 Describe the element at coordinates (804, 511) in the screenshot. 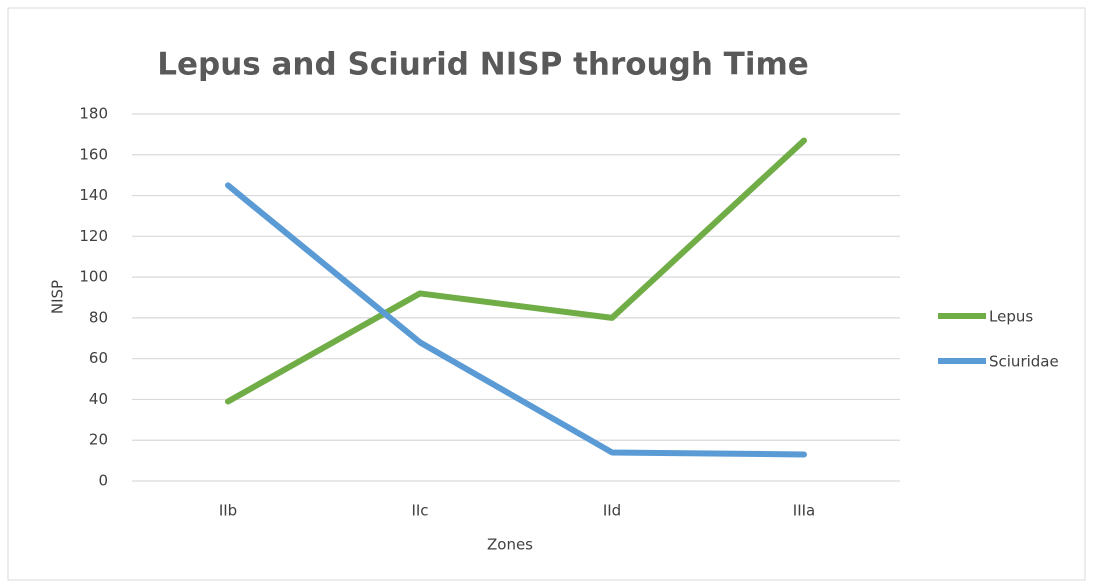

I see `x-tick-label: IIIa` at that location.